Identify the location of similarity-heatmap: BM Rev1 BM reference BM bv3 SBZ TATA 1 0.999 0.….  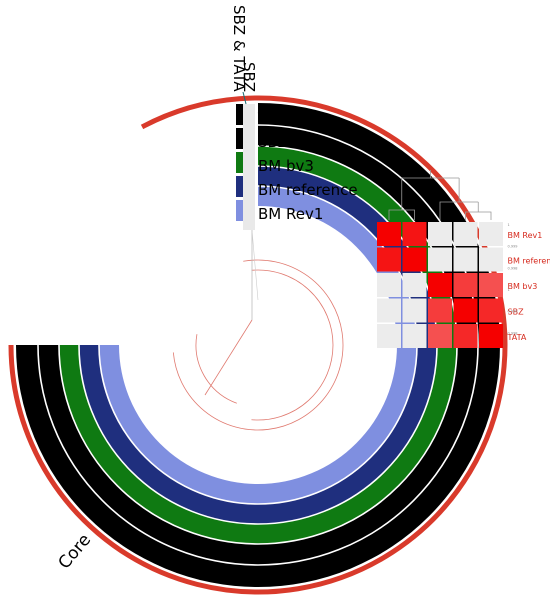
(463, 259).